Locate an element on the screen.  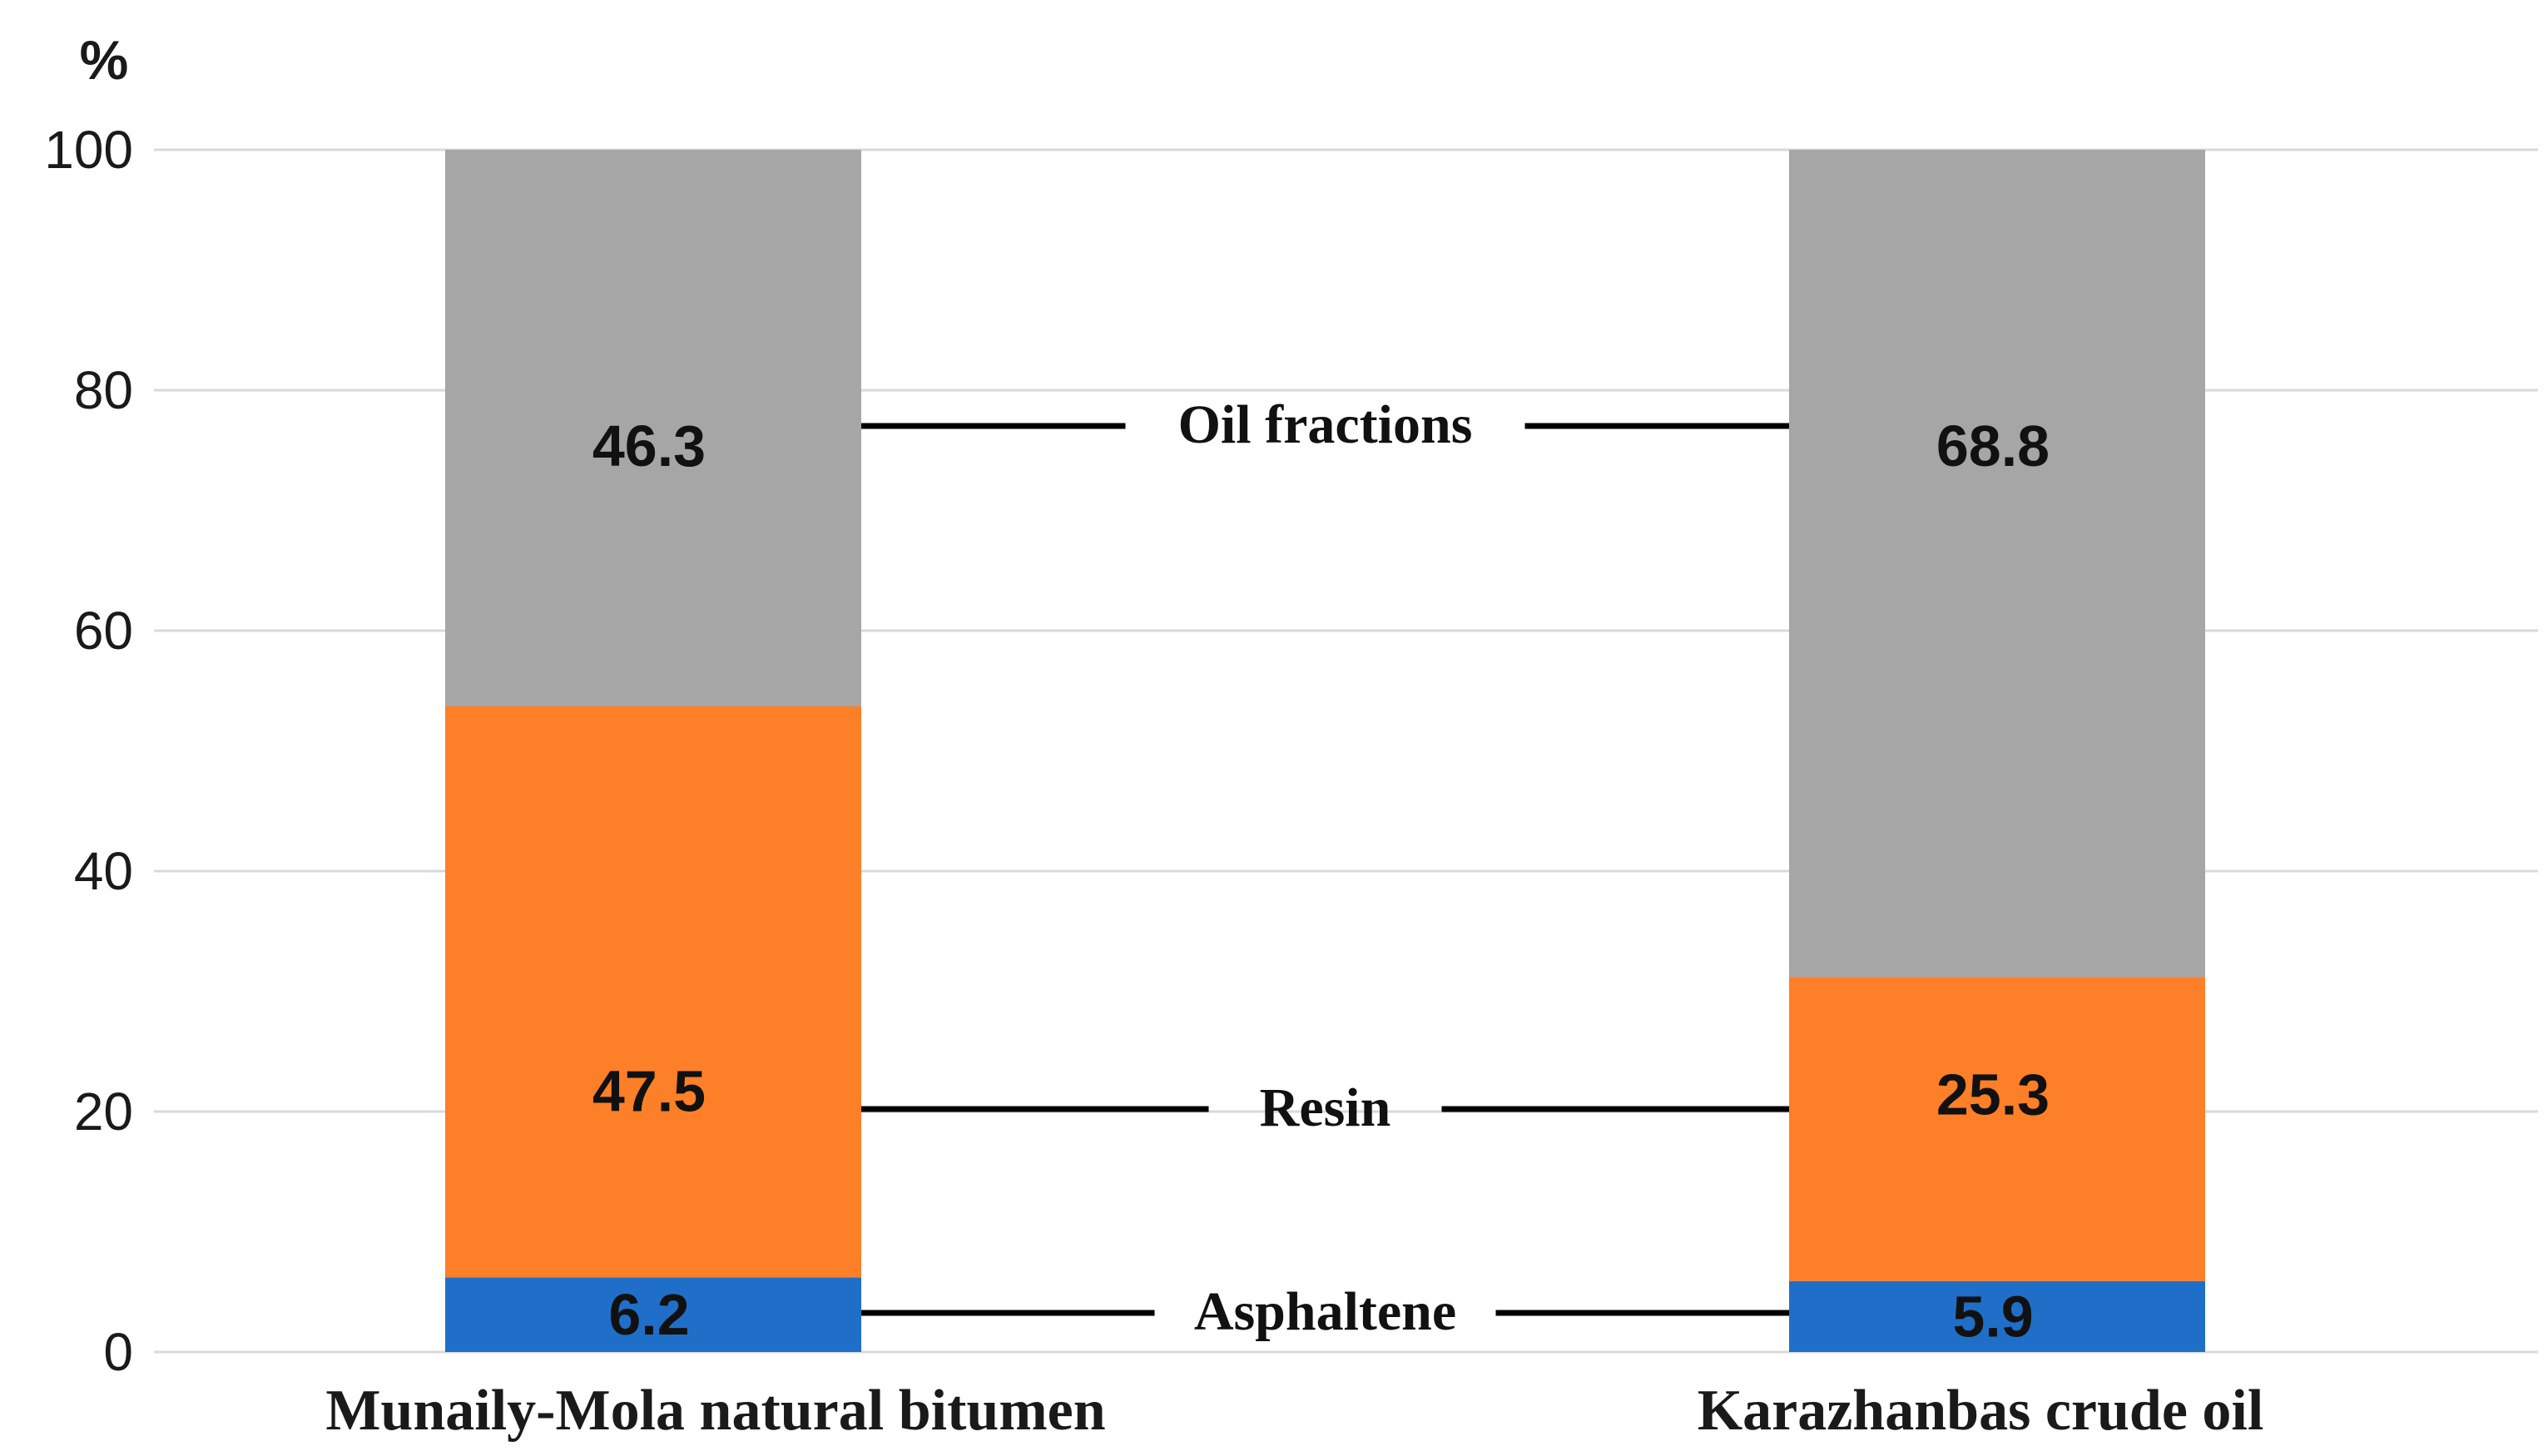
data-label-oil-fractions-1: 46.3 is located at coordinates (649, 446).